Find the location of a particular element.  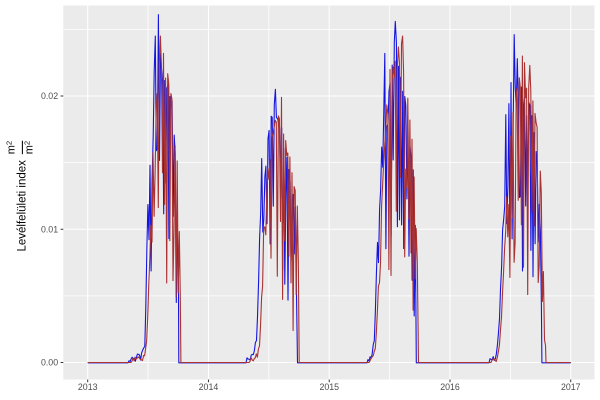

svg-text: 2016 is located at coordinates (450, 387).